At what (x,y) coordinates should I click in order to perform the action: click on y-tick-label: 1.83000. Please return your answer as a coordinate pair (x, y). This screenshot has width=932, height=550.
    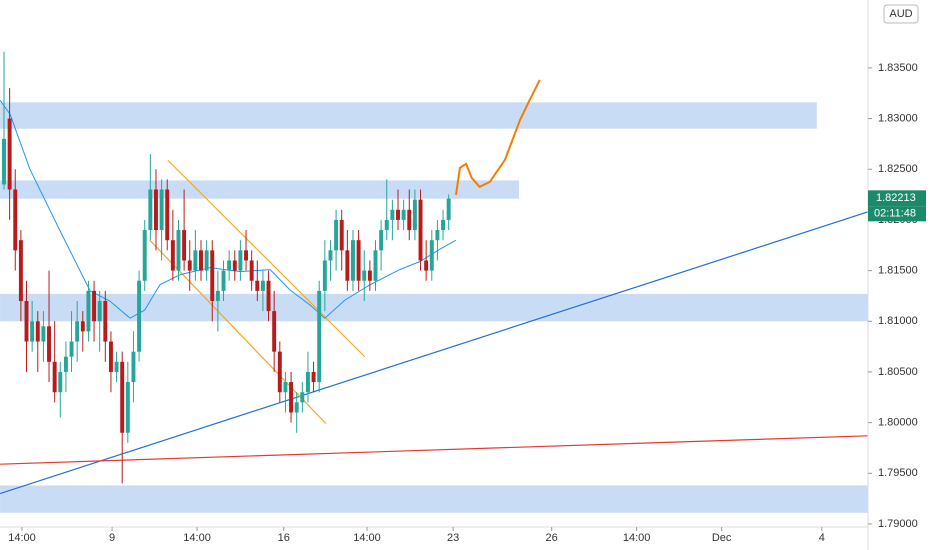
    Looking at the image, I should click on (898, 118).